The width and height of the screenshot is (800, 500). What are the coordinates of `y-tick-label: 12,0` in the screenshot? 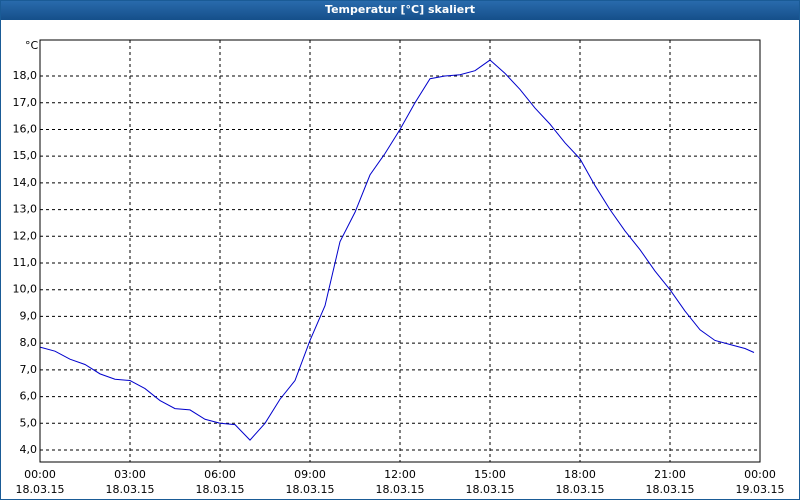 It's located at (25, 235).